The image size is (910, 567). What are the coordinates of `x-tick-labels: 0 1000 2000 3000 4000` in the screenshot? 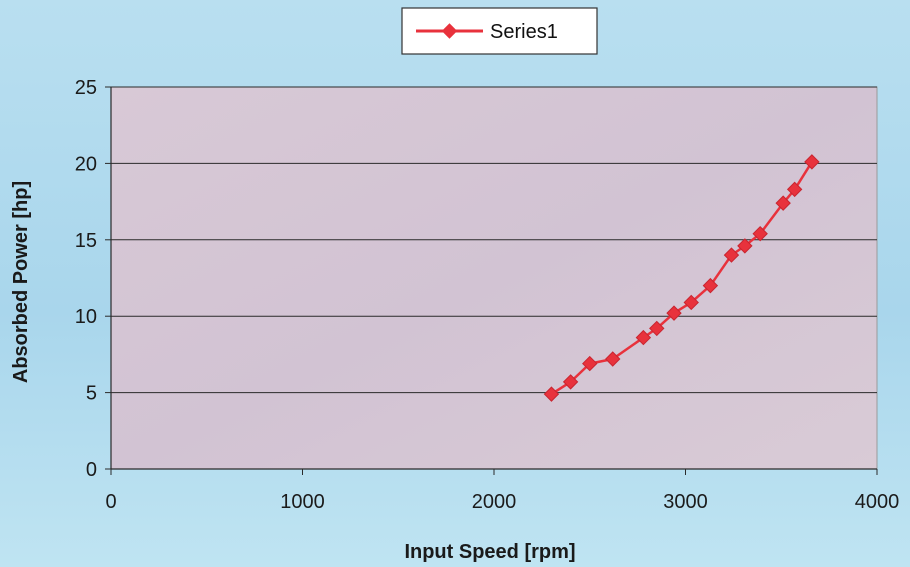 It's located at (502, 502).